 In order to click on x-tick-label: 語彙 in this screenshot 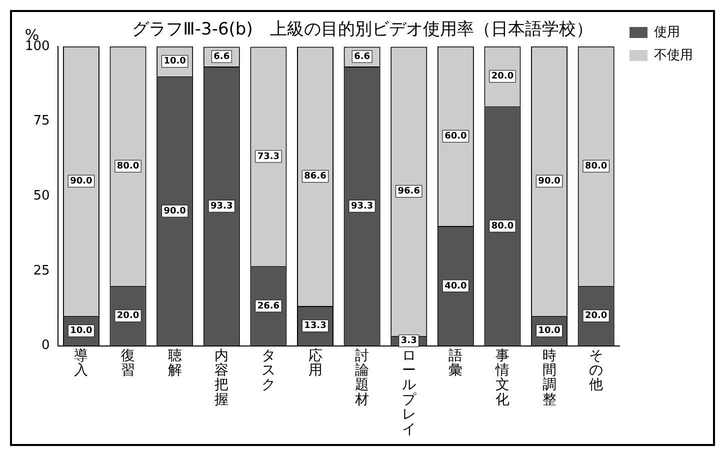, I will do `click(455, 363)`.